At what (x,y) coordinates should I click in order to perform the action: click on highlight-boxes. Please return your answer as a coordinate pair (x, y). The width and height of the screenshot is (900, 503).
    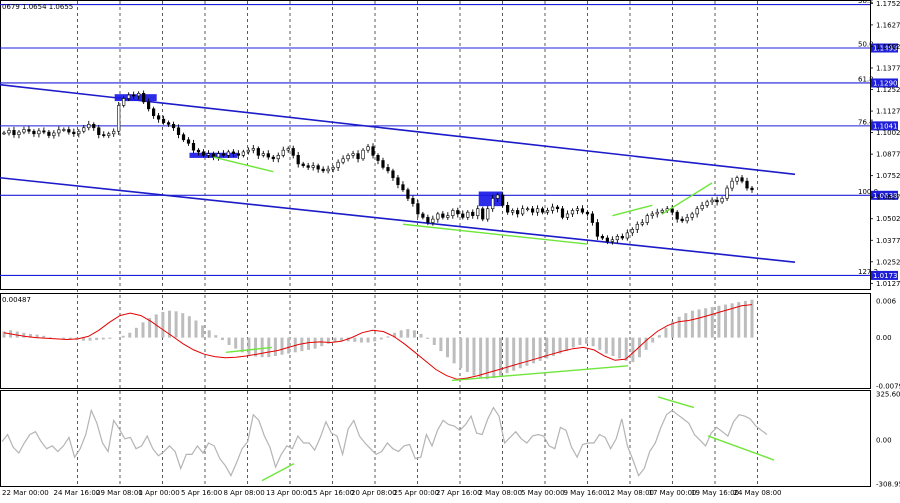
    Looking at the image, I should click on (308, 150).